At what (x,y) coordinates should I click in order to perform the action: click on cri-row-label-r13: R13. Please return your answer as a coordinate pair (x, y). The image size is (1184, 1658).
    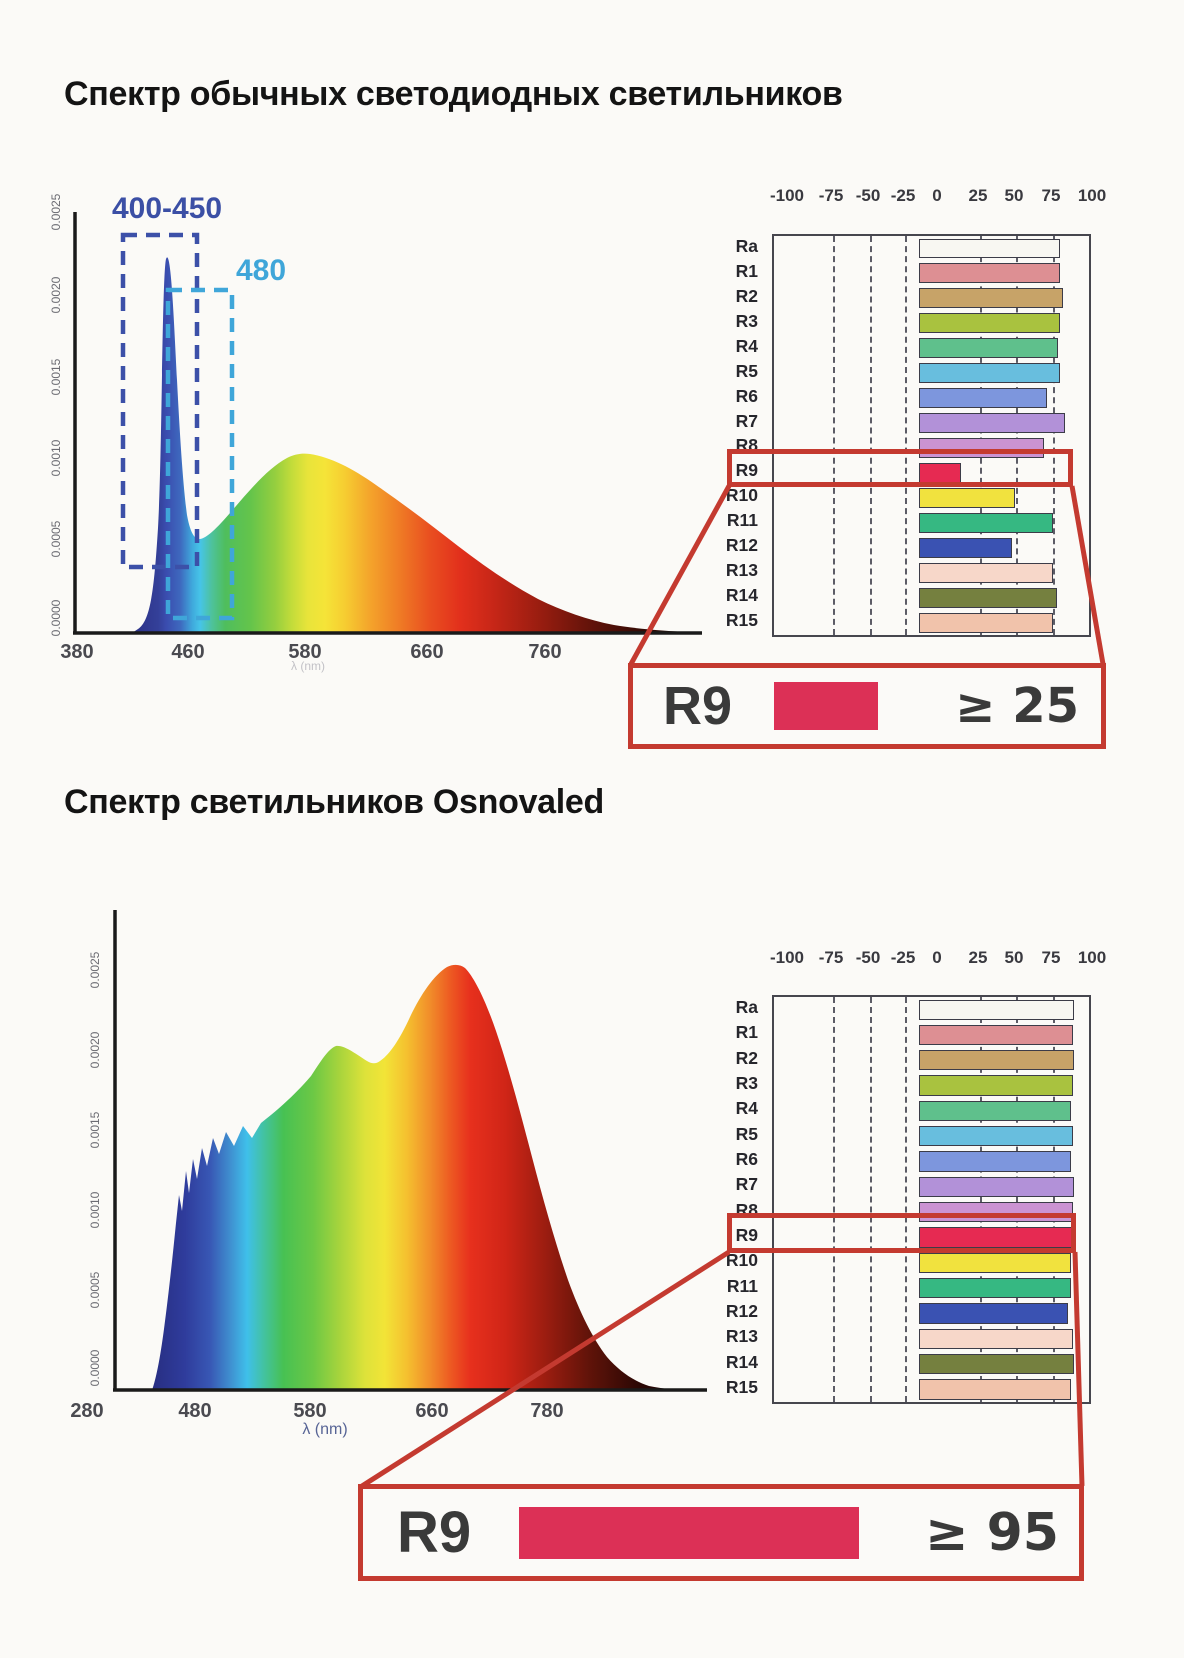
    Looking at the image, I should click on (741, 1336).